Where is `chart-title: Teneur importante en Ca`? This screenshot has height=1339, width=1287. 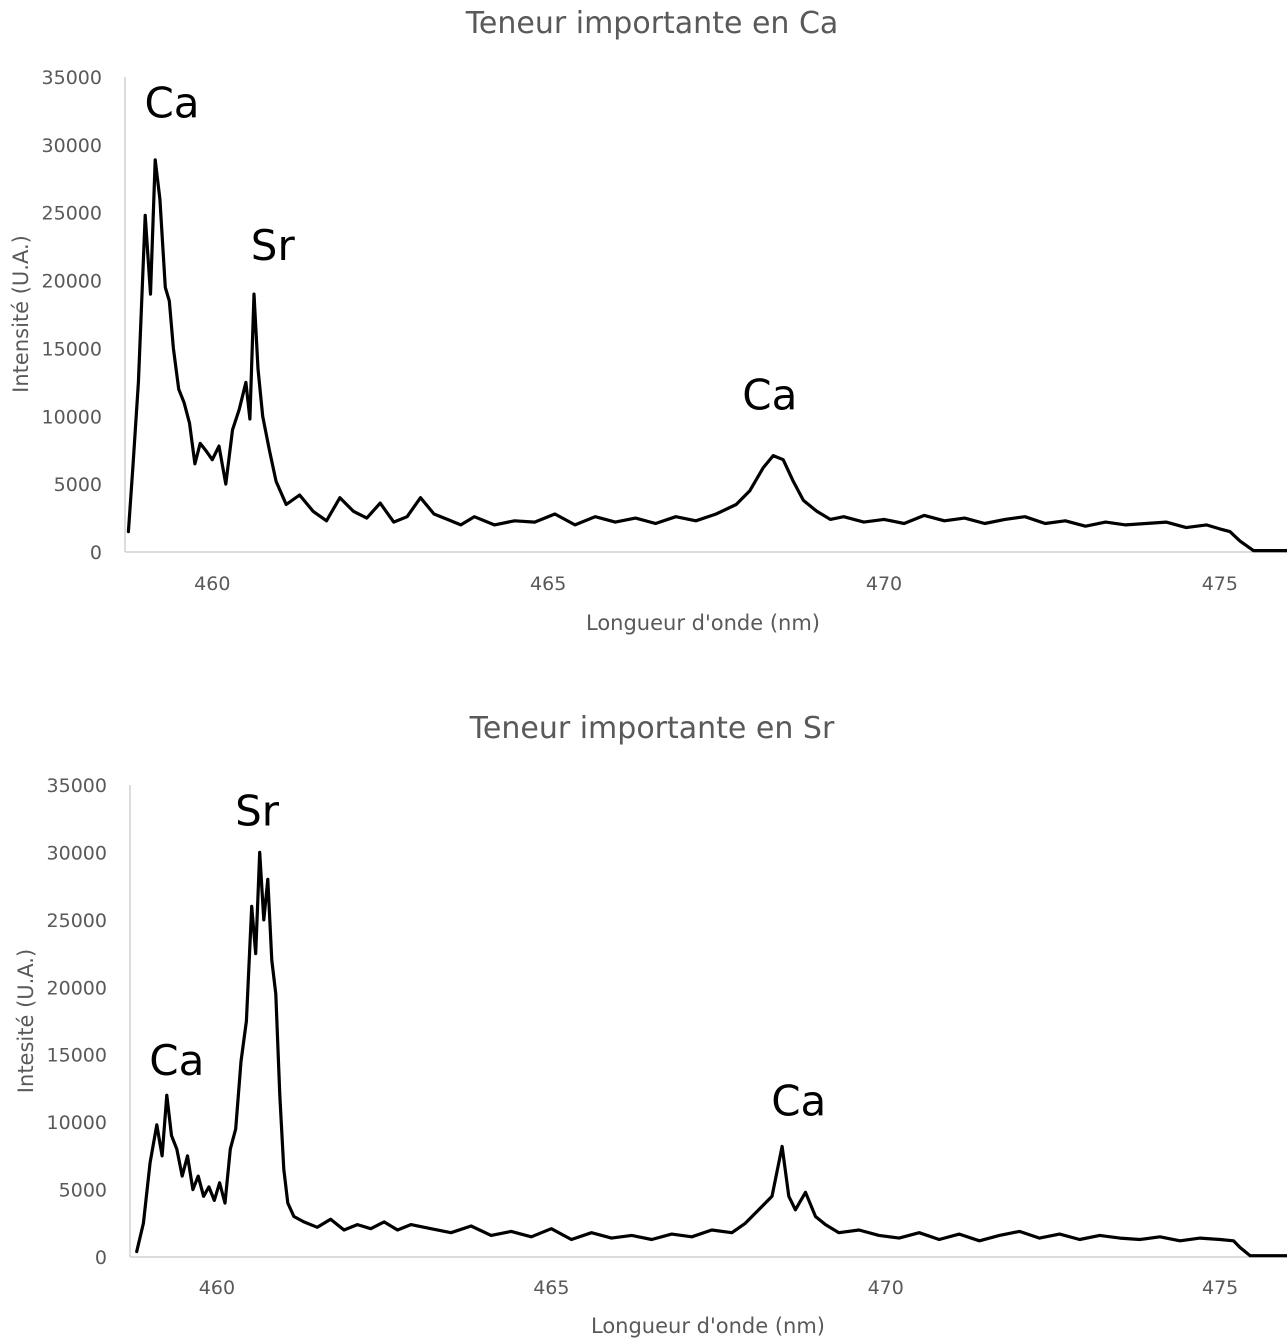
chart-title: Teneur importante en Ca is located at coordinates (652, 23).